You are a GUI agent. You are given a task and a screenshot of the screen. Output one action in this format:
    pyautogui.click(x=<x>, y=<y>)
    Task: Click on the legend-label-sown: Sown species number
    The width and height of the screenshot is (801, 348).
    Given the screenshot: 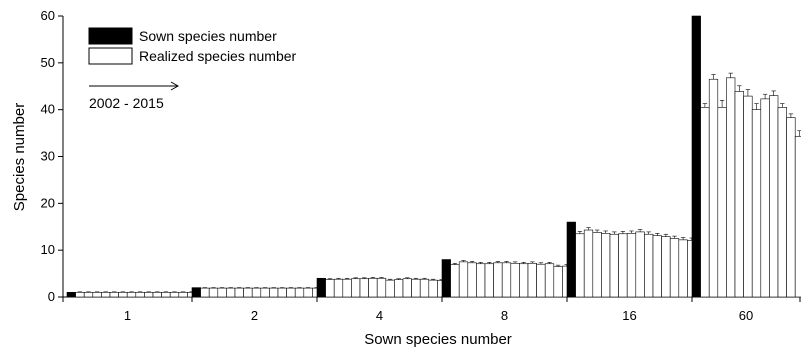 What is the action you would take?
    pyautogui.click(x=208, y=36)
    